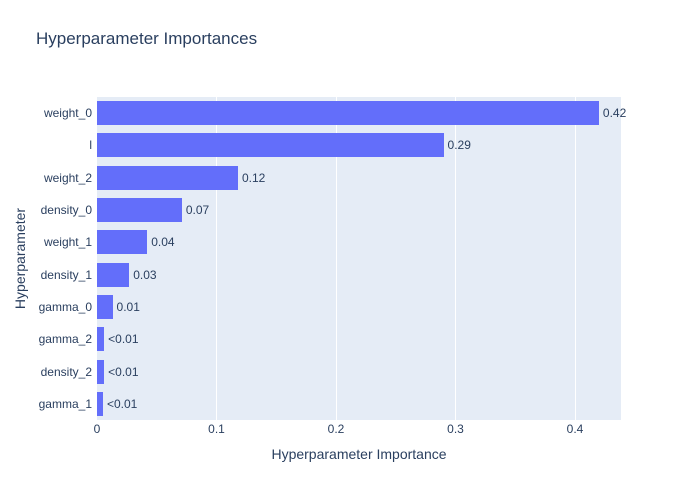 Image resolution: width=700 pixels, height=500 pixels. I want to click on x-axis-title: Hyperparameter Importance, so click(359, 454).